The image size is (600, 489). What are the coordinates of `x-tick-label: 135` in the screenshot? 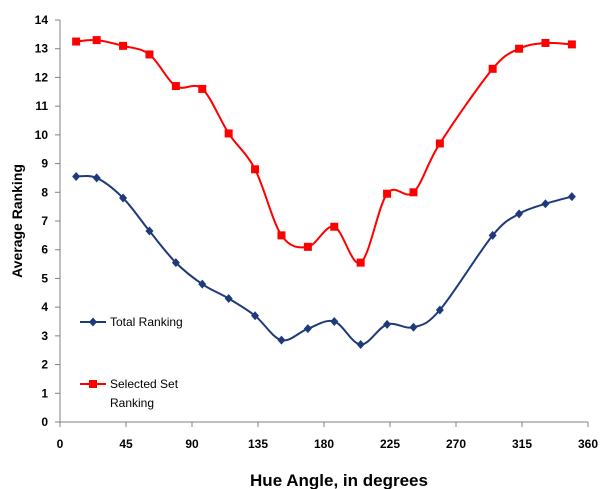 It's located at (258, 444).